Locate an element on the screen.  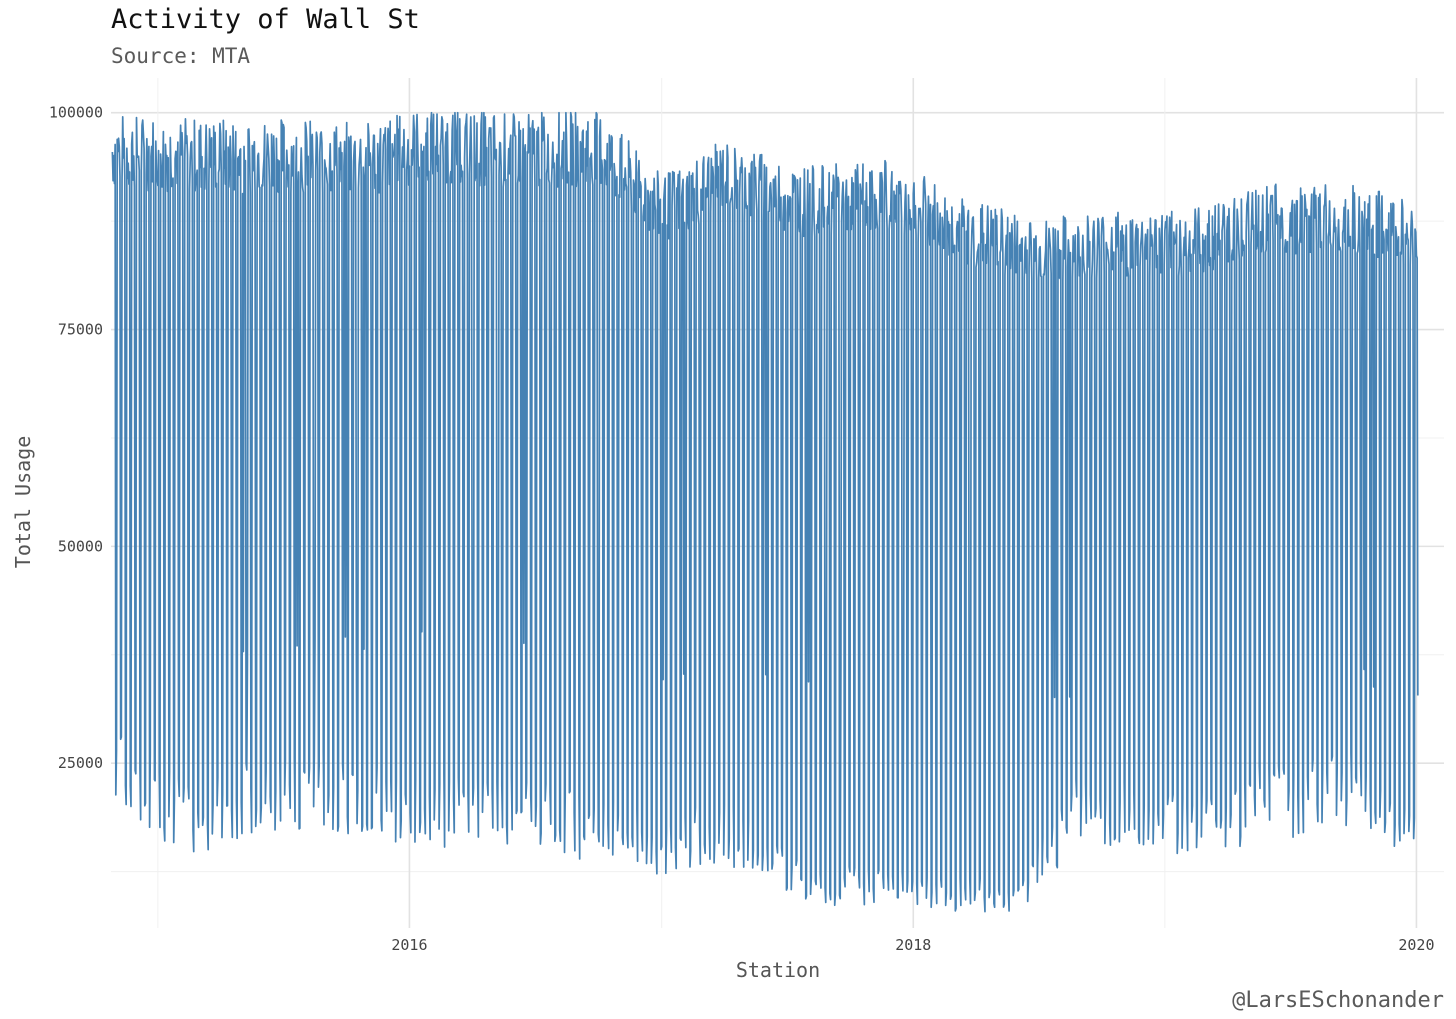
x-tick-label: 2018 is located at coordinates (913, 945).